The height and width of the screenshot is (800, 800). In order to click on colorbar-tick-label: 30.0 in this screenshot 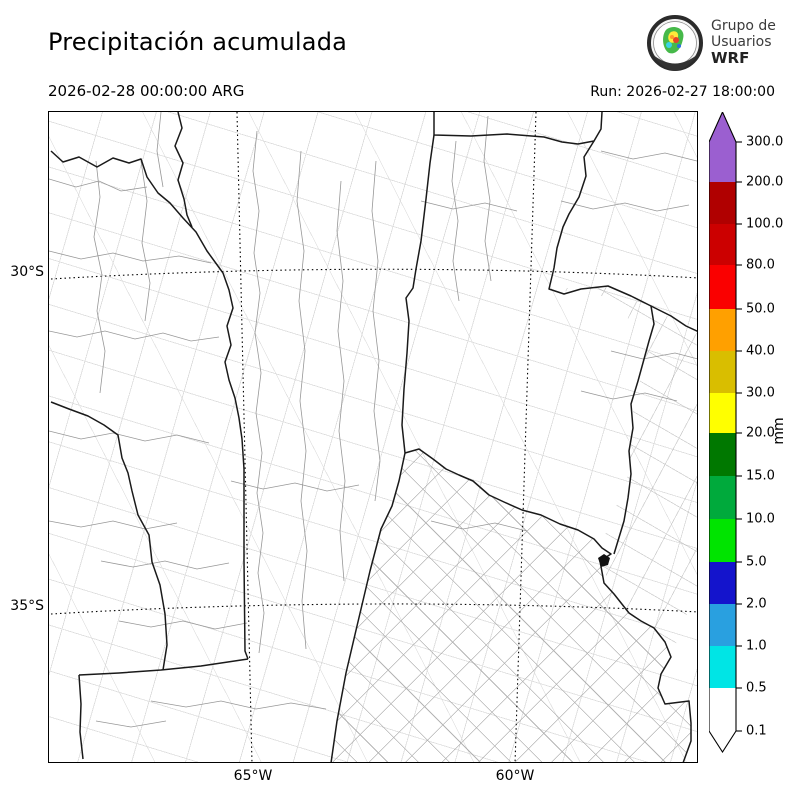, I will do `click(760, 393)`.